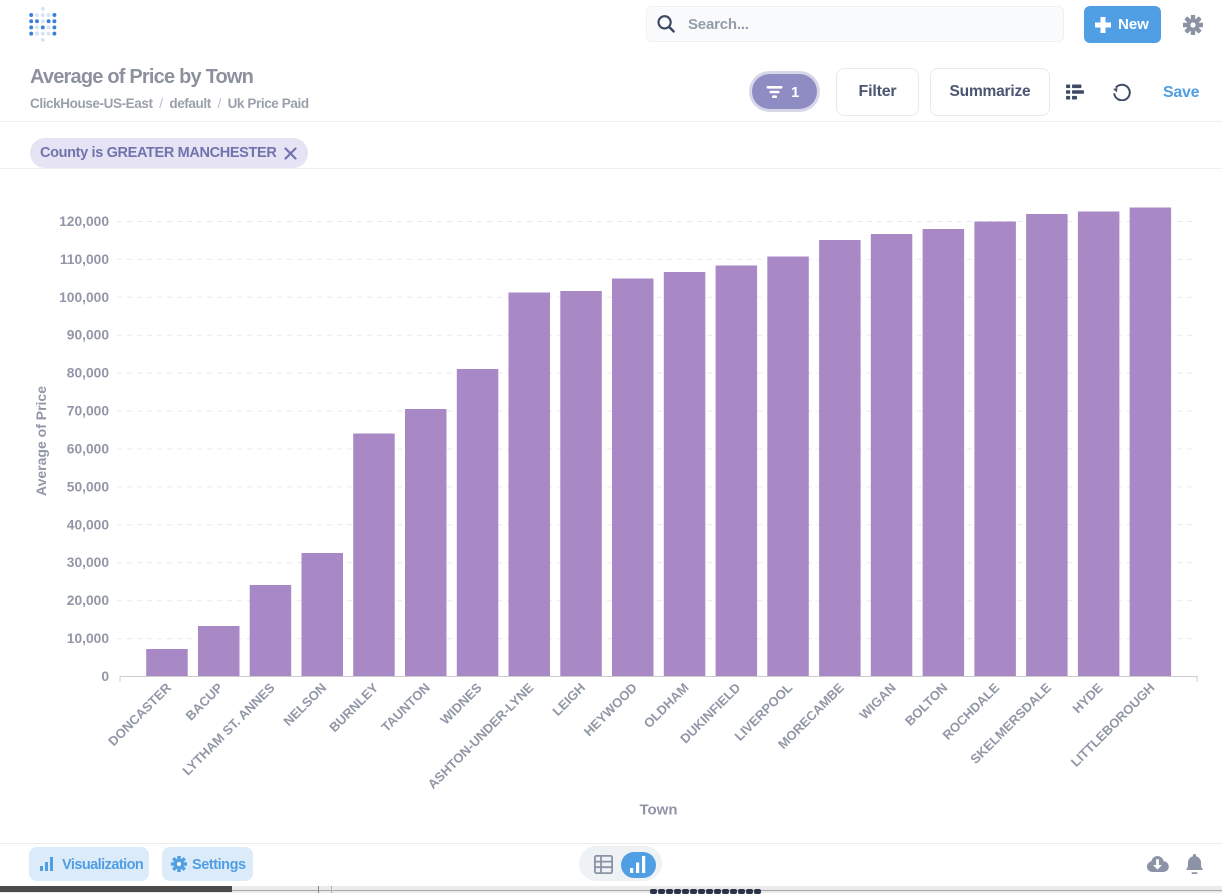 This screenshot has height=894, width=1222. I want to click on svg-text: HYDE, so click(1088, 698).